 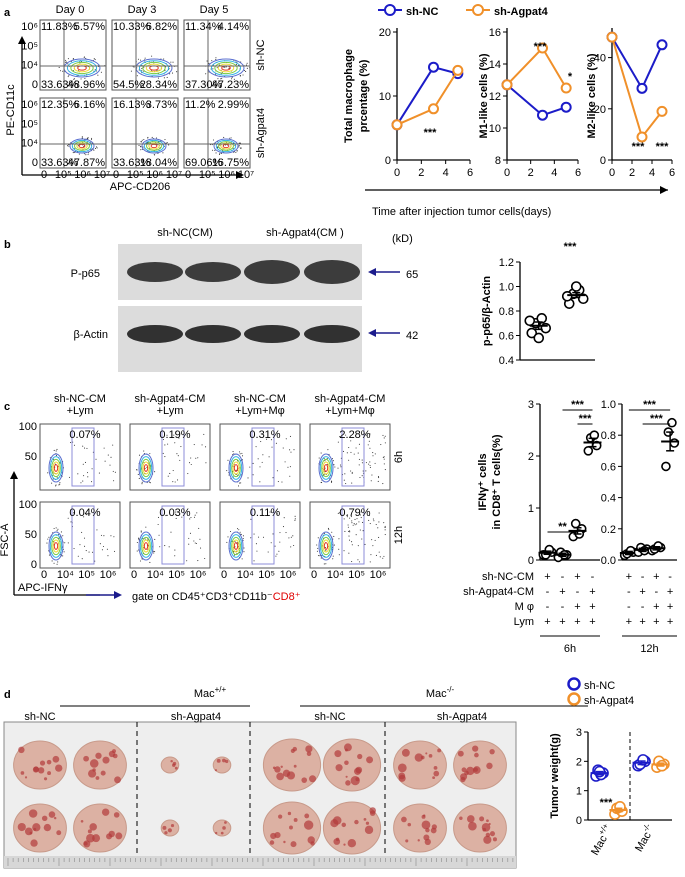 What do you see at coordinates (506, 337) in the screenshot?
I see `y-tick-label: 0.6` at bounding box center [506, 337].